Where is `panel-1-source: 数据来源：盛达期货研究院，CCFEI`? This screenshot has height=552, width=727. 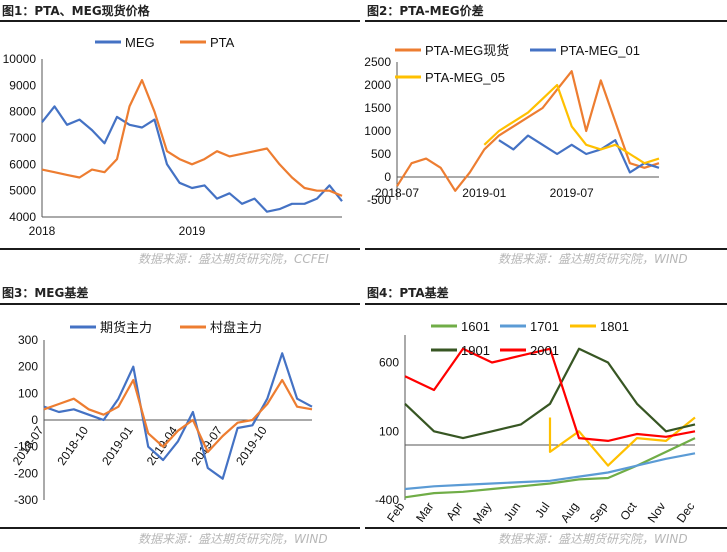
panel-1-source: 数据来源：盛达期货研究院，CCFEI is located at coordinates (233, 259).